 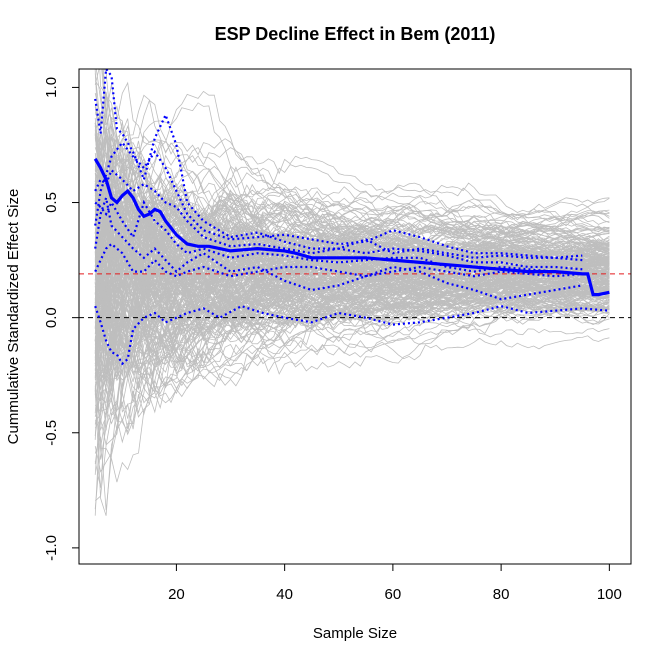 What do you see at coordinates (609, 594) in the screenshot?
I see `x-tick-label: 100` at bounding box center [609, 594].